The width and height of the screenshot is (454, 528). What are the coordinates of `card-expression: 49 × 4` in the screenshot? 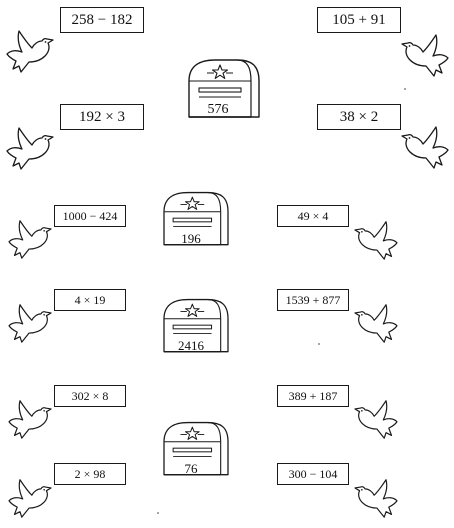 It's located at (313, 216).